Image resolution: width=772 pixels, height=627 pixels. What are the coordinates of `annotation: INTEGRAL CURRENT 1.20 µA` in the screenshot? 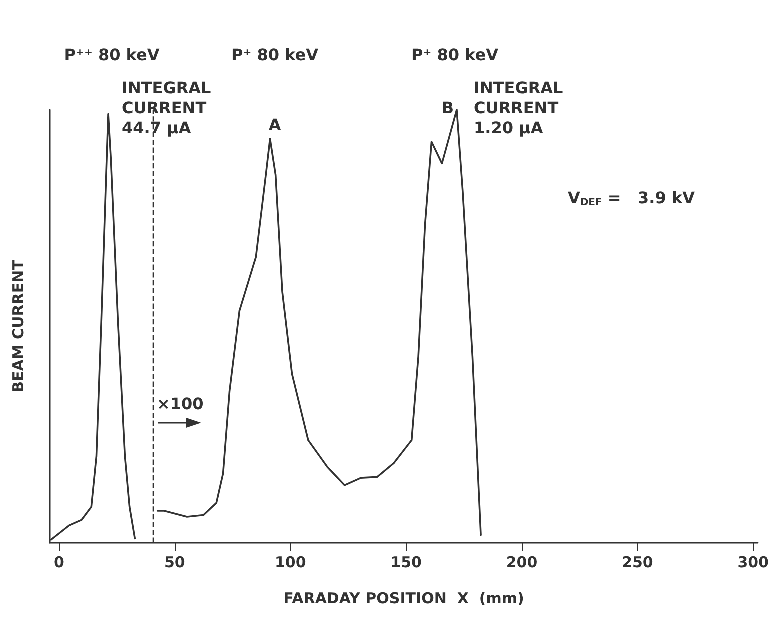 It's located at (521, 108).